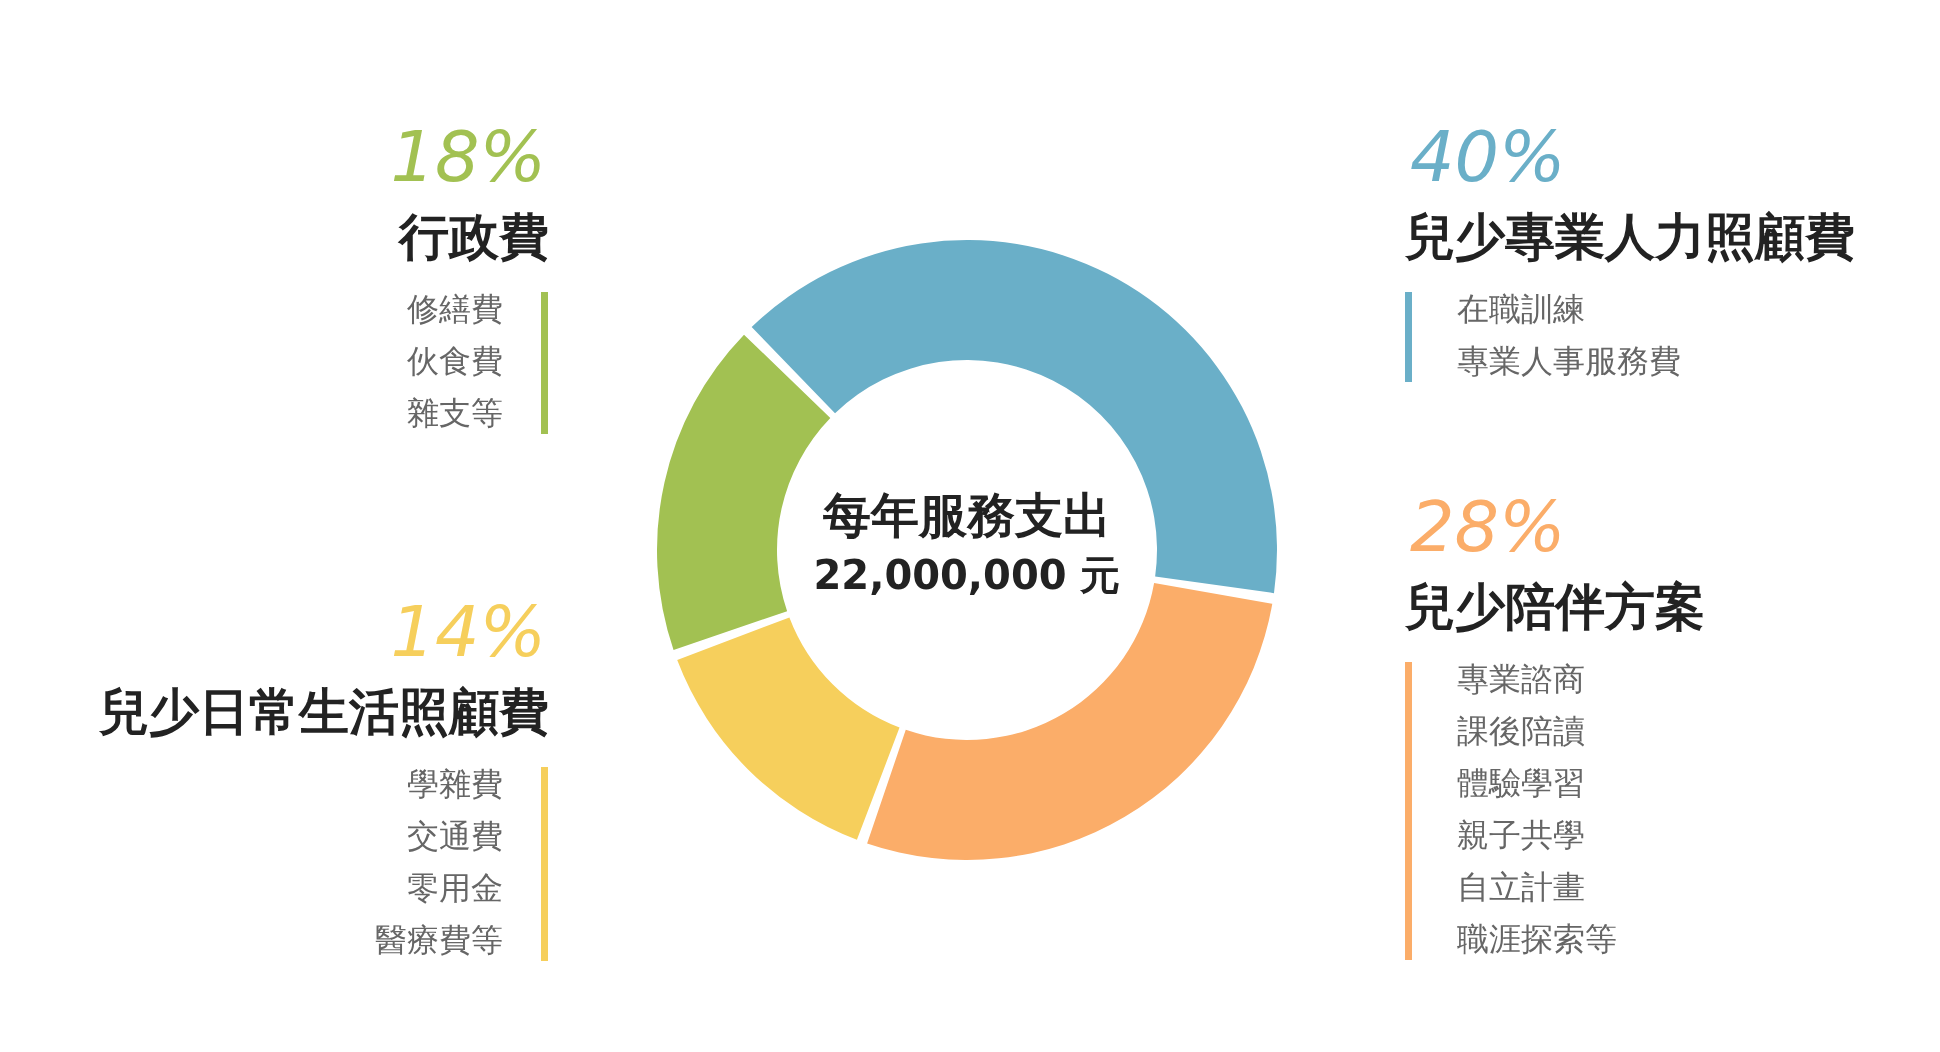  I want to click on slice-label: 行政費, so click(473, 237).